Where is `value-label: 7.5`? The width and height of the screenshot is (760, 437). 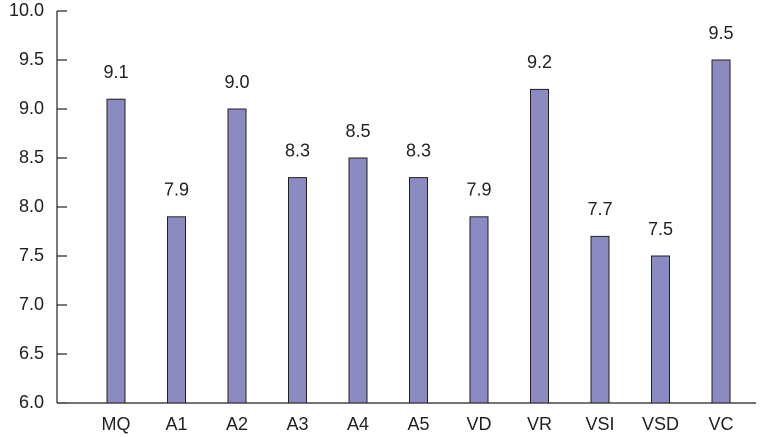 value-label: 7.5 is located at coordinates (660, 229).